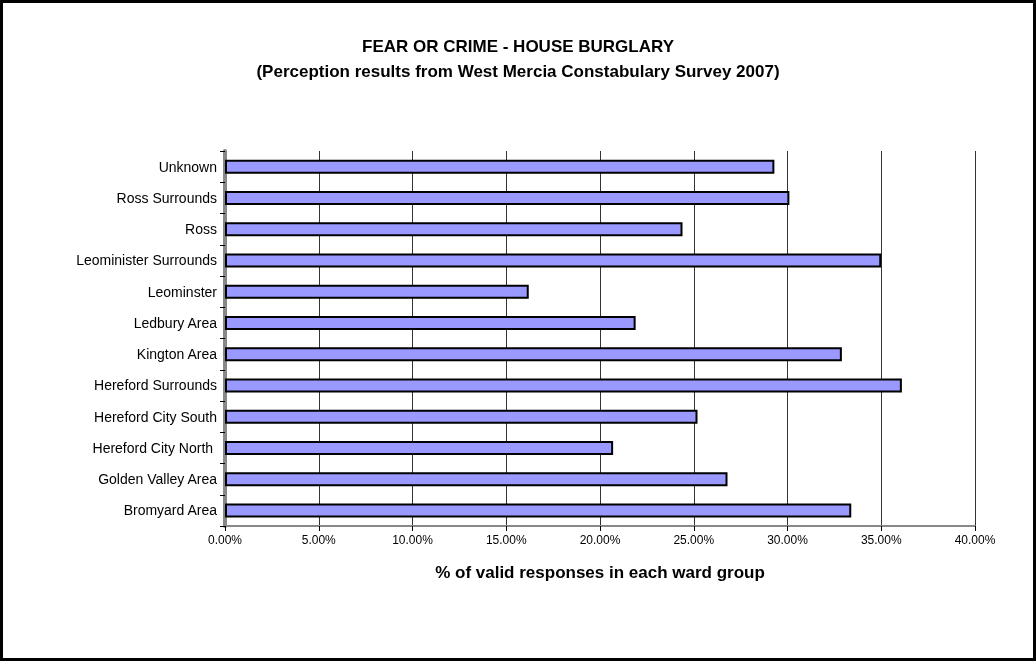 Image resolution: width=1036 pixels, height=661 pixels. What do you see at coordinates (201, 229) in the screenshot?
I see `y-tick-label: Ross` at bounding box center [201, 229].